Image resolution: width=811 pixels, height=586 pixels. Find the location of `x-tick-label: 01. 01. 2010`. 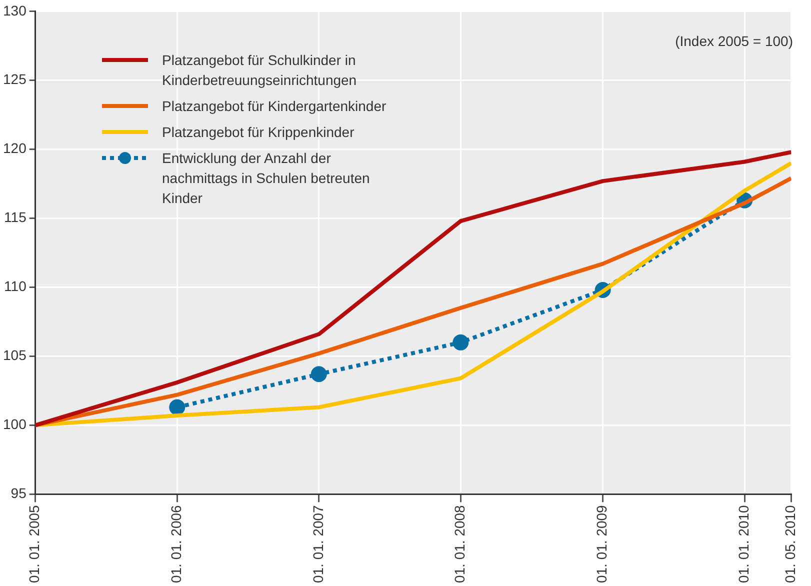

x-tick-label: 01. 01. 2010 is located at coordinates (743, 544).